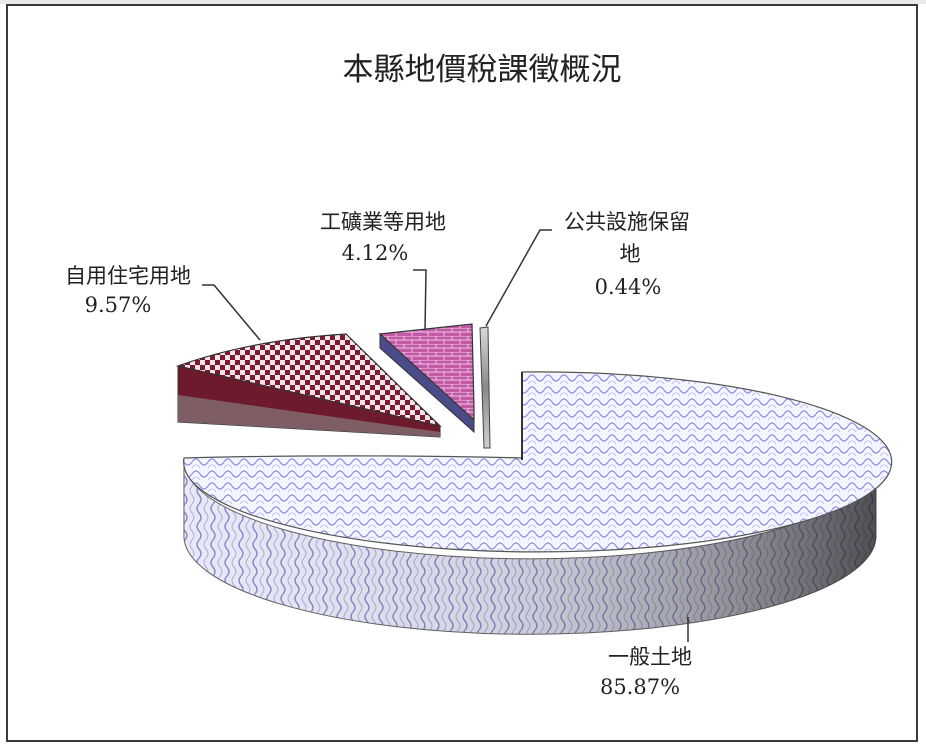  What do you see at coordinates (640, 687) in the screenshot?
I see `label-general-land-percent: 85.87%` at bounding box center [640, 687].